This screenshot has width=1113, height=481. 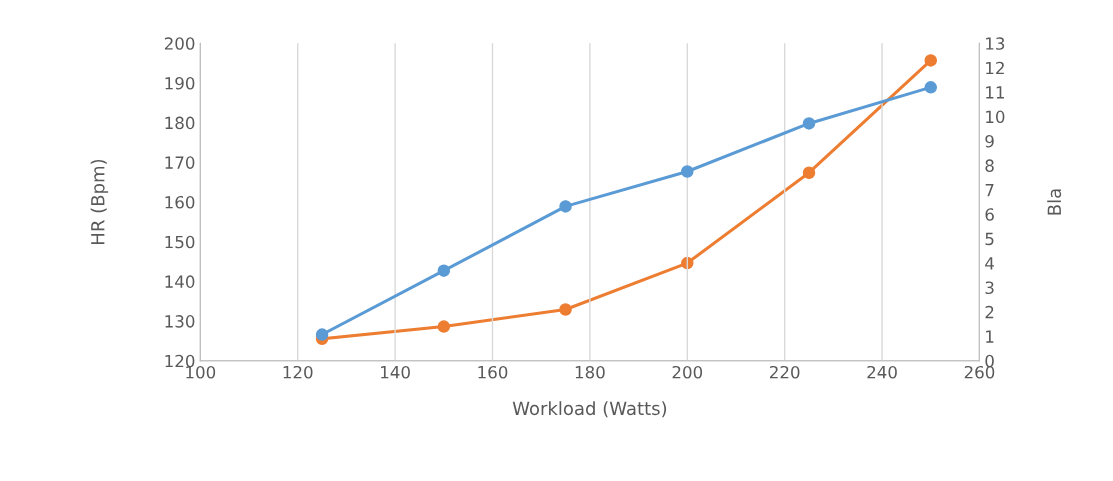 What do you see at coordinates (180, 83) in the screenshot?
I see `y-tick-label: 190` at bounding box center [180, 83].